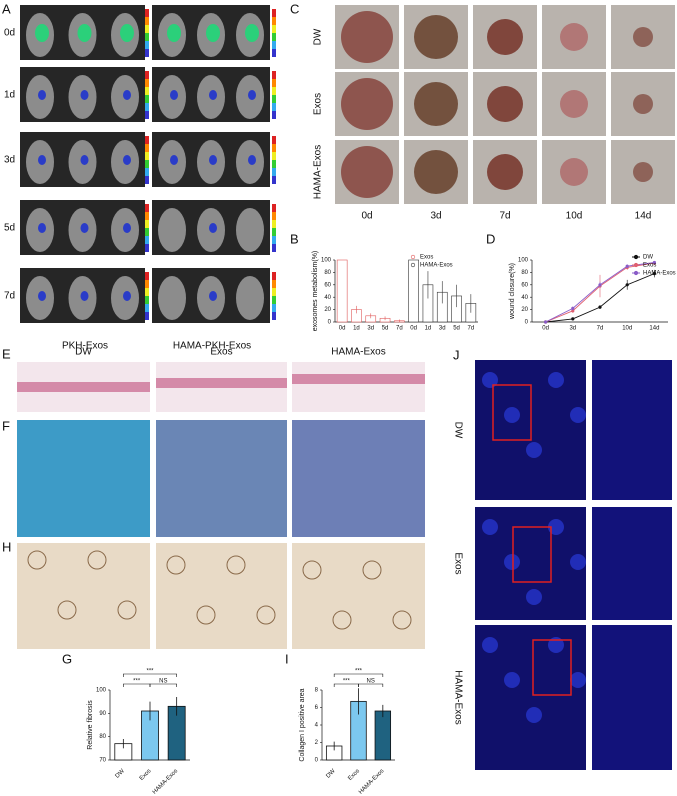 Image resolution: width=677 pixels, height=796 pixels. What do you see at coordinates (101, 691) in the screenshot?
I see `y-tick-label: 100` at bounding box center [101, 691].